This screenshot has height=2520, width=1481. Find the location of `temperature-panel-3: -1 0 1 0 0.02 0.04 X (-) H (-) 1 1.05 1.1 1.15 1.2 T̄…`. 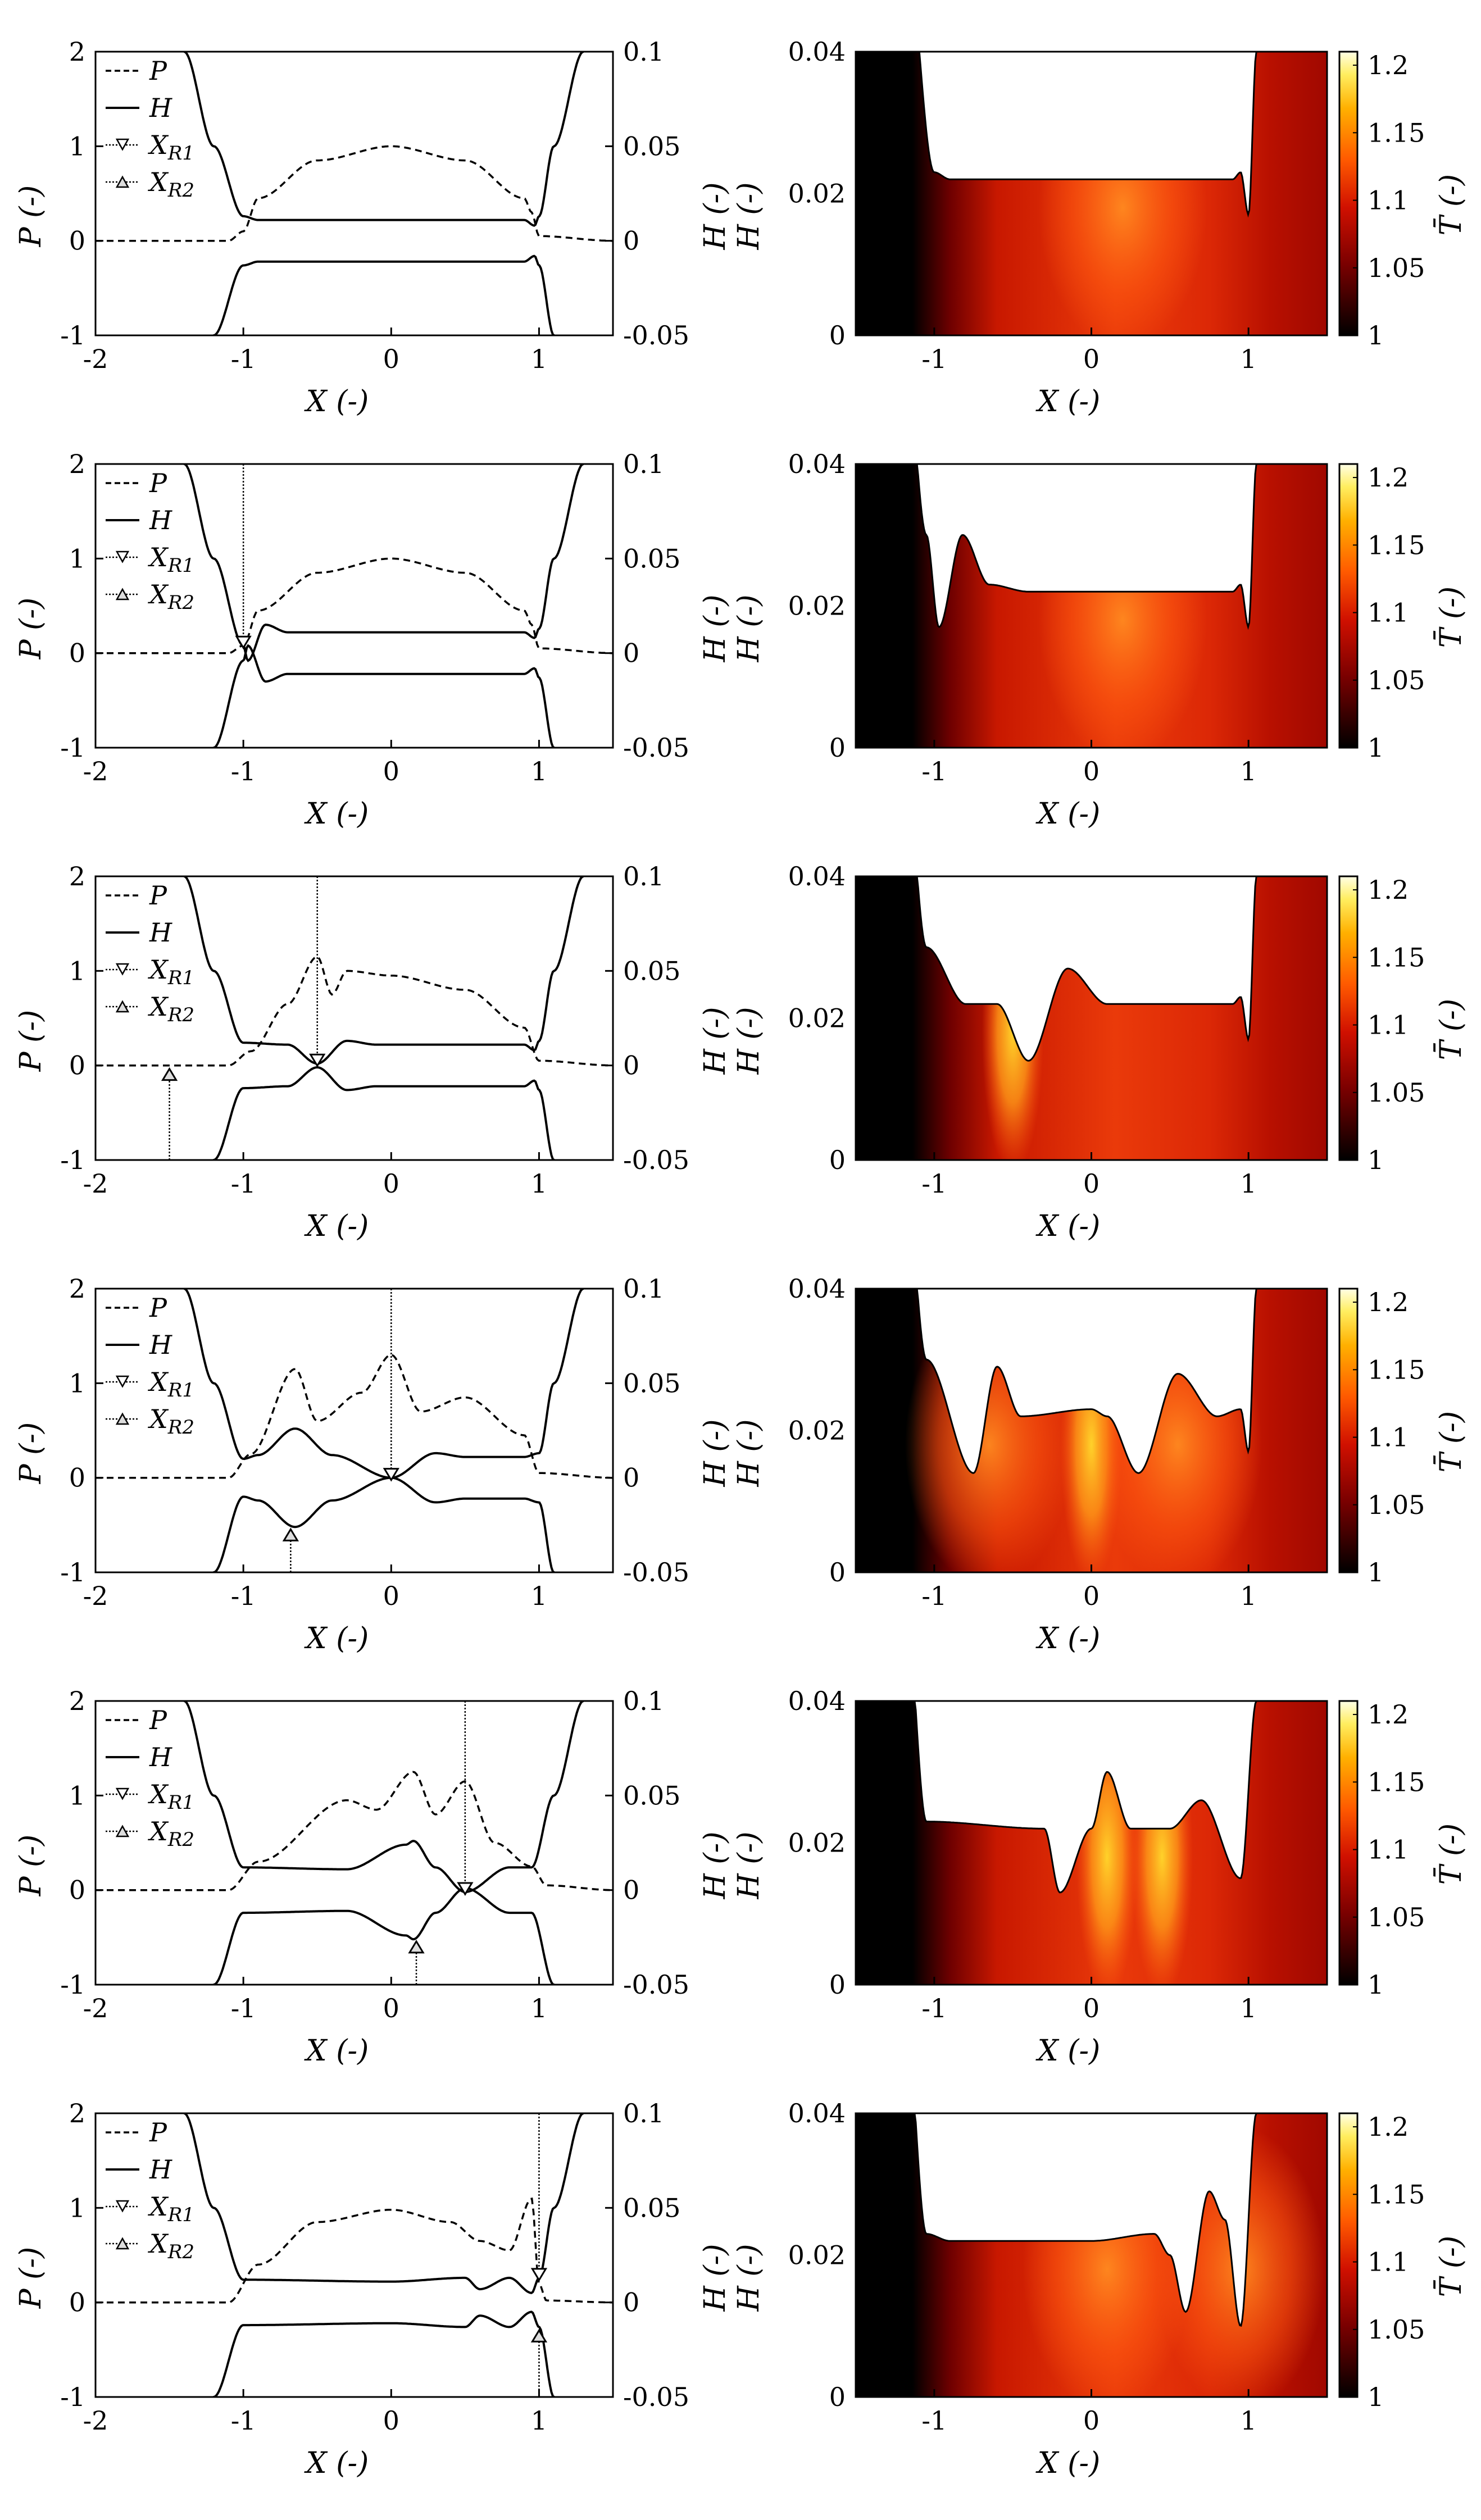

temperature-panel-3: -1 0 1 0 0.02 0.04 X (-) H (-) 1 1.05 1.1 1.15 1.2 T̄… is located at coordinates (1100, 1052).